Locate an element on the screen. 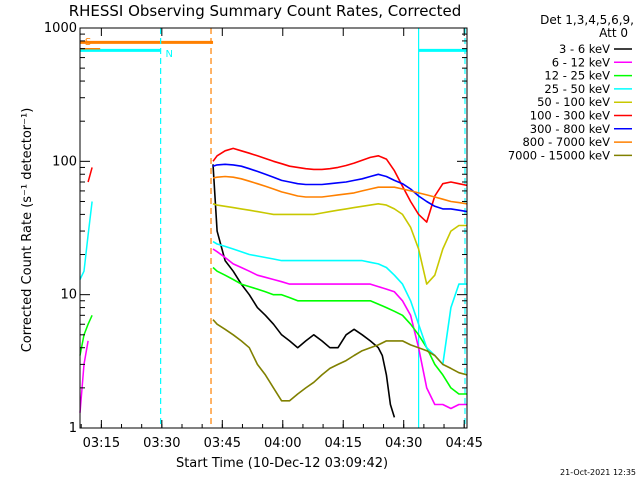  top-bars is located at coordinates (273, 46).